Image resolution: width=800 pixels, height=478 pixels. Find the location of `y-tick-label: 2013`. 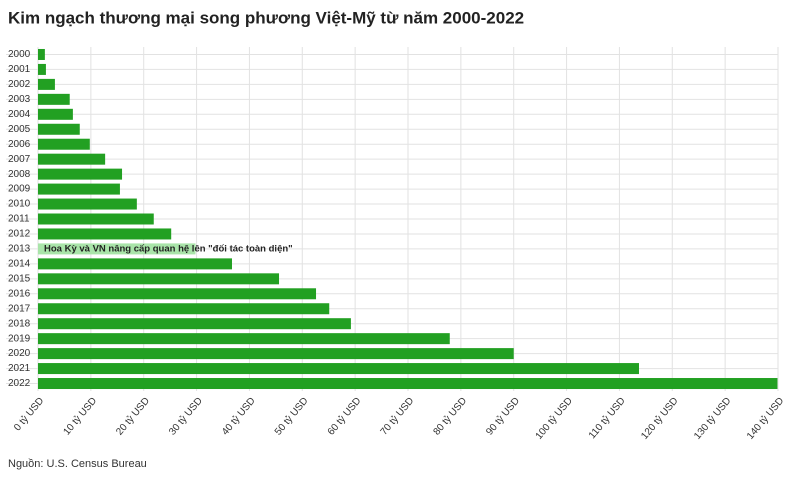

y-tick-label: 2013 is located at coordinates (19, 249).